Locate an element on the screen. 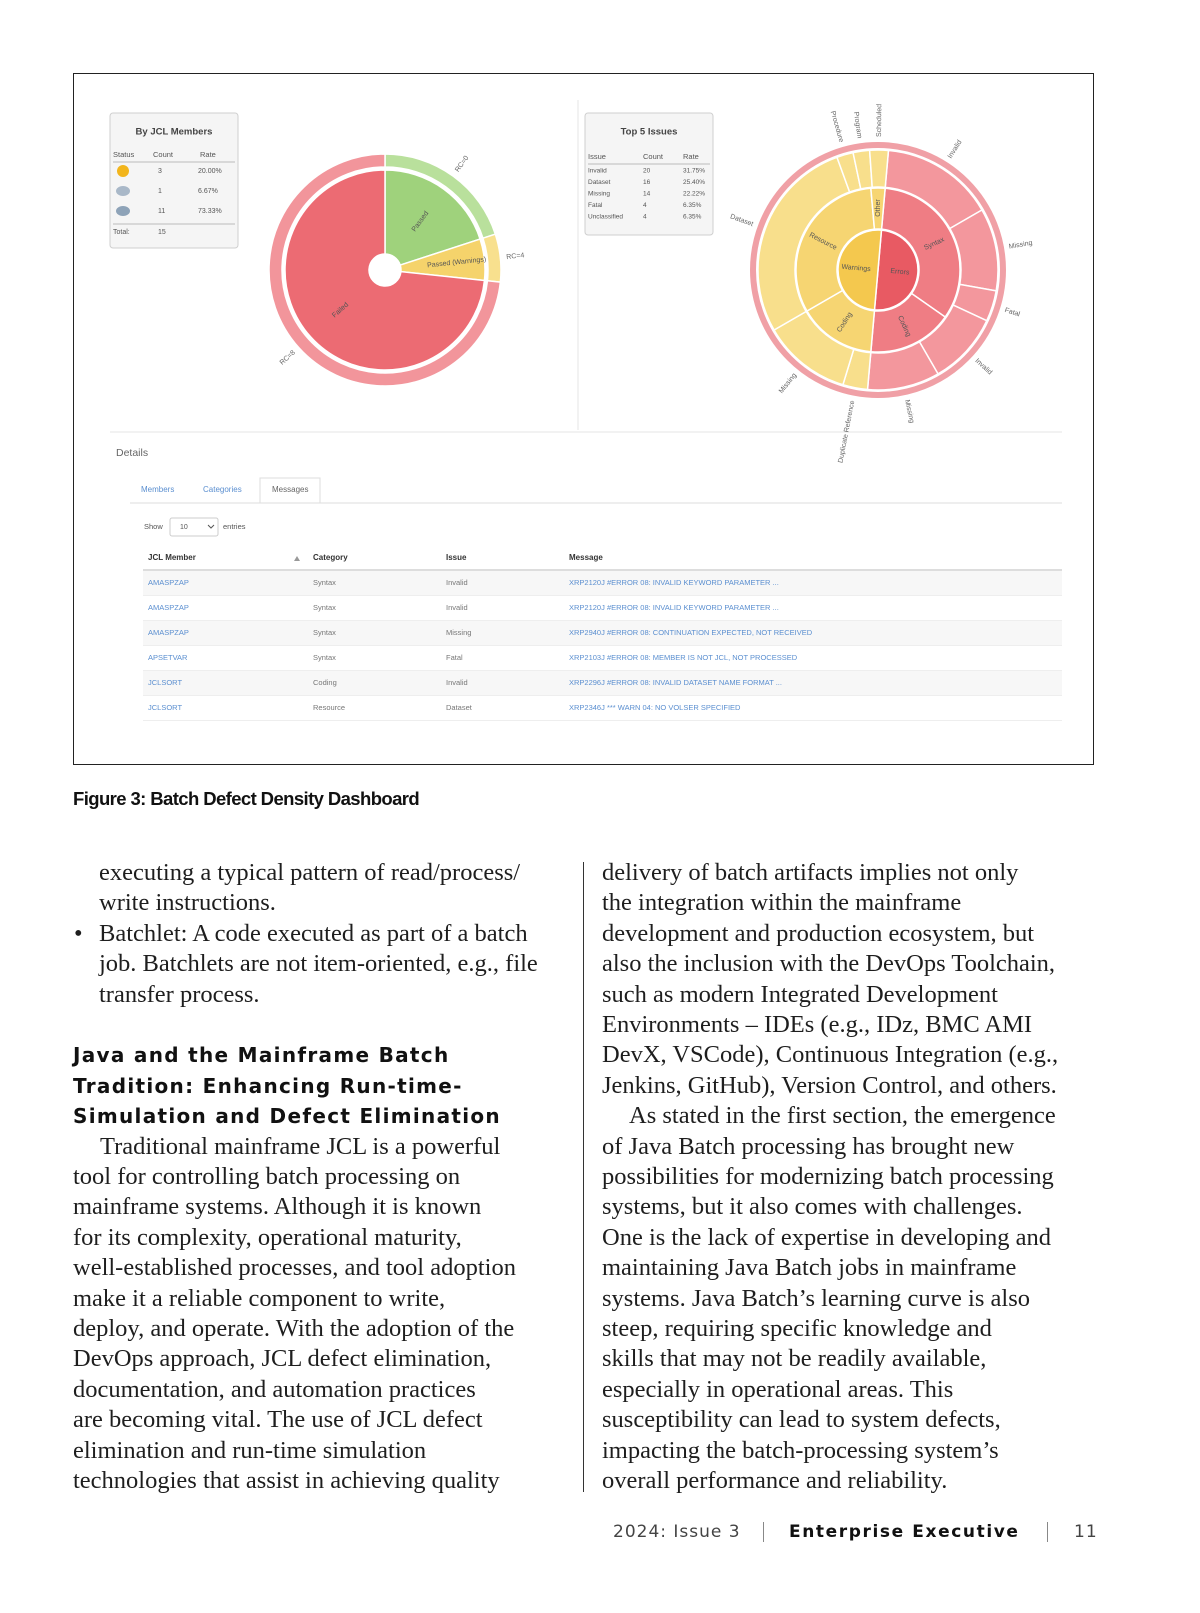 The width and height of the screenshot is (1200, 1613). segment-label: Scheduled is located at coordinates (879, 120).